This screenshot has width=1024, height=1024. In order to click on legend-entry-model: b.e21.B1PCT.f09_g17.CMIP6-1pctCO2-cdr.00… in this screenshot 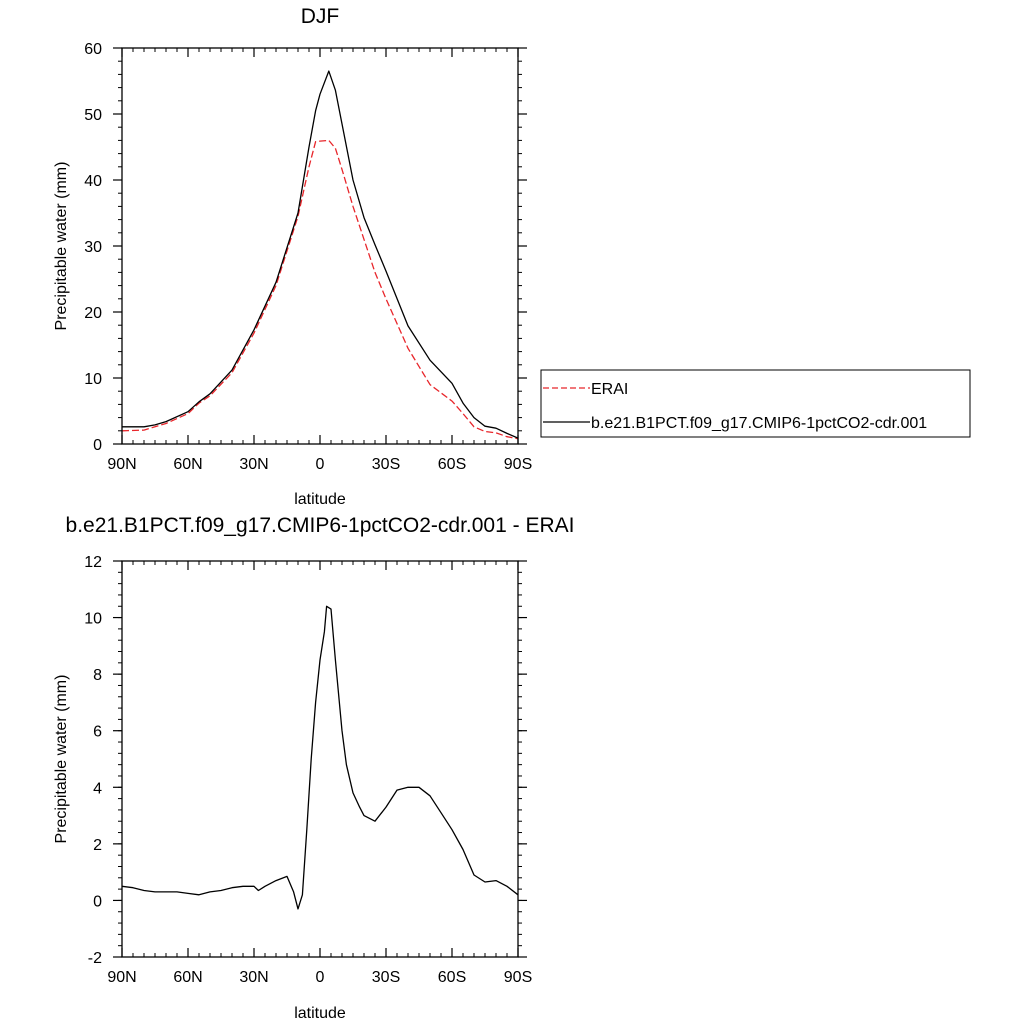, I will do `click(759, 423)`.